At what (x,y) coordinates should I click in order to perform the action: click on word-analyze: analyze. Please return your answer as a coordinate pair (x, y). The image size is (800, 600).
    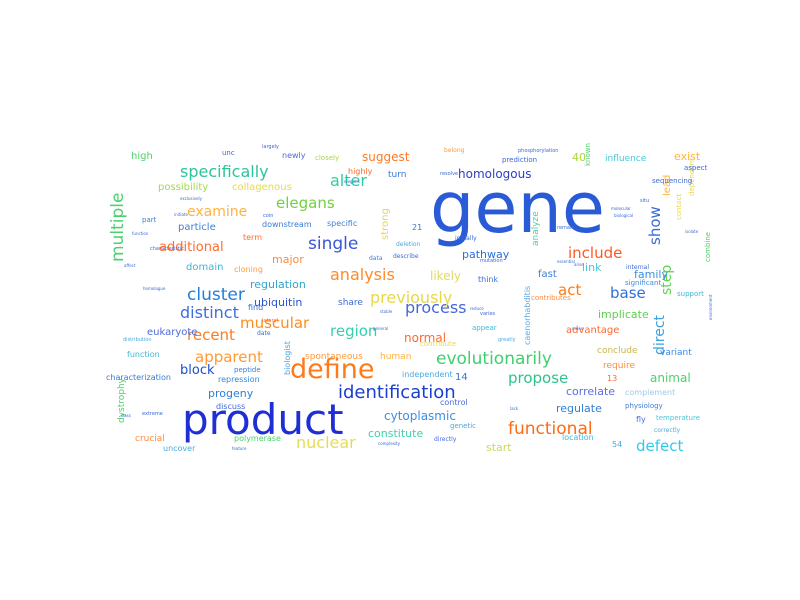
    Looking at the image, I should click on (536, 228).